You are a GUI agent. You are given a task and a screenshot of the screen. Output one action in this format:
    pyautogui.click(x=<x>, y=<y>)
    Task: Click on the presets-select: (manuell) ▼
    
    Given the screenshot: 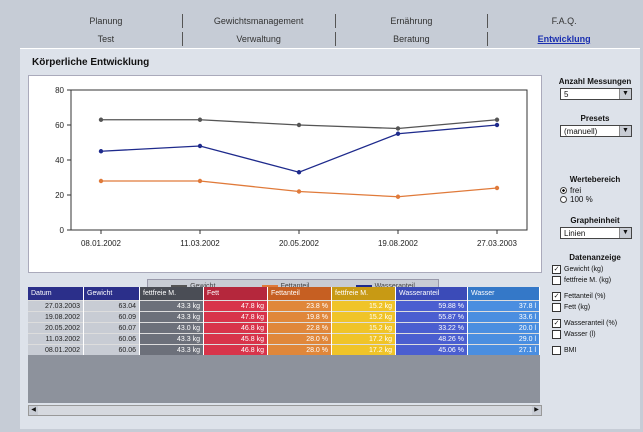 What is the action you would take?
    pyautogui.click(x=596, y=131)
    